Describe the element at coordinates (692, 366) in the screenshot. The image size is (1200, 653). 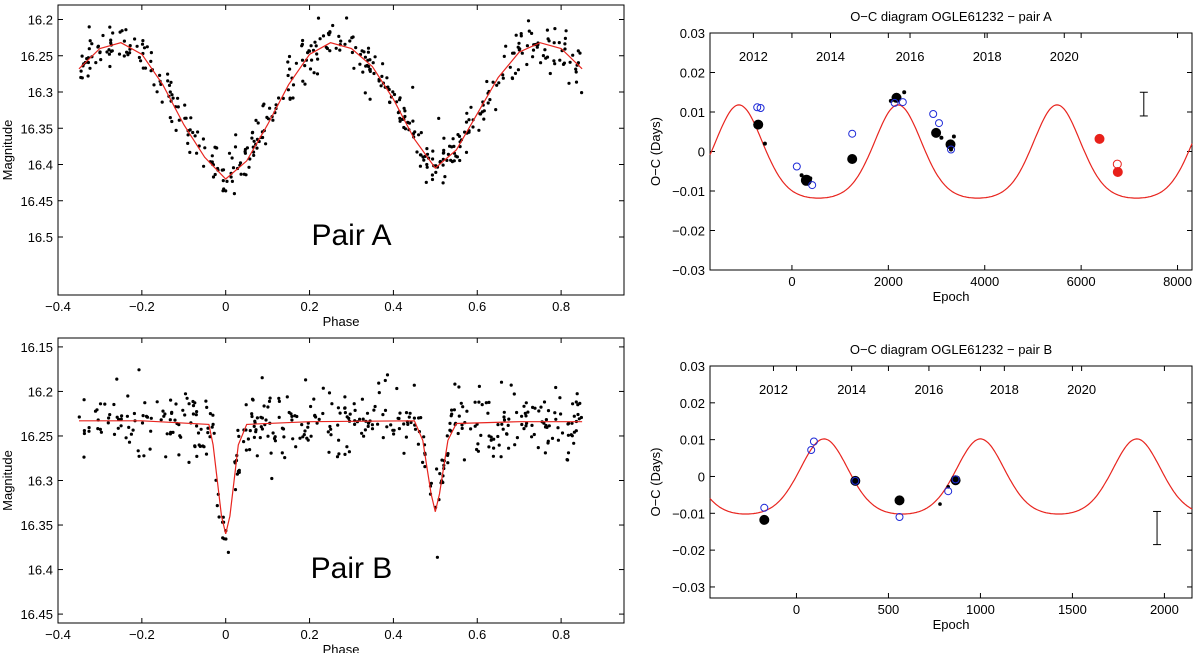
I see `y-tick-label: 0.03` at that location.